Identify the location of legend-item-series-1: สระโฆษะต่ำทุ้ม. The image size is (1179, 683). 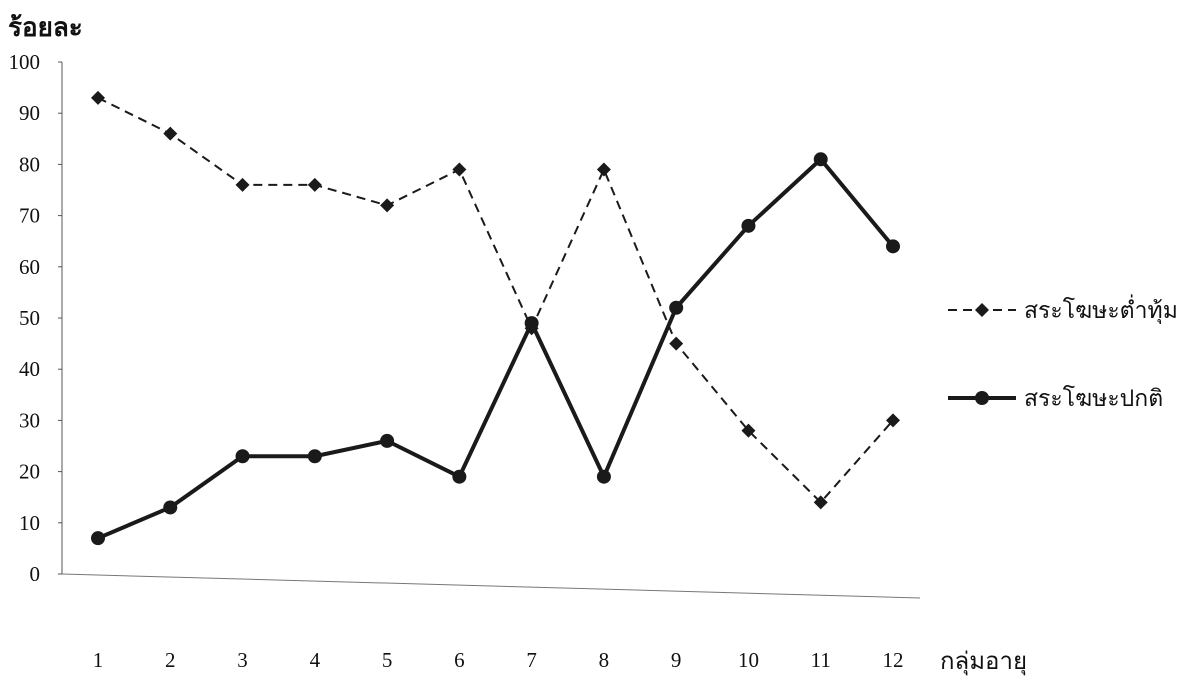
(1063, 309).